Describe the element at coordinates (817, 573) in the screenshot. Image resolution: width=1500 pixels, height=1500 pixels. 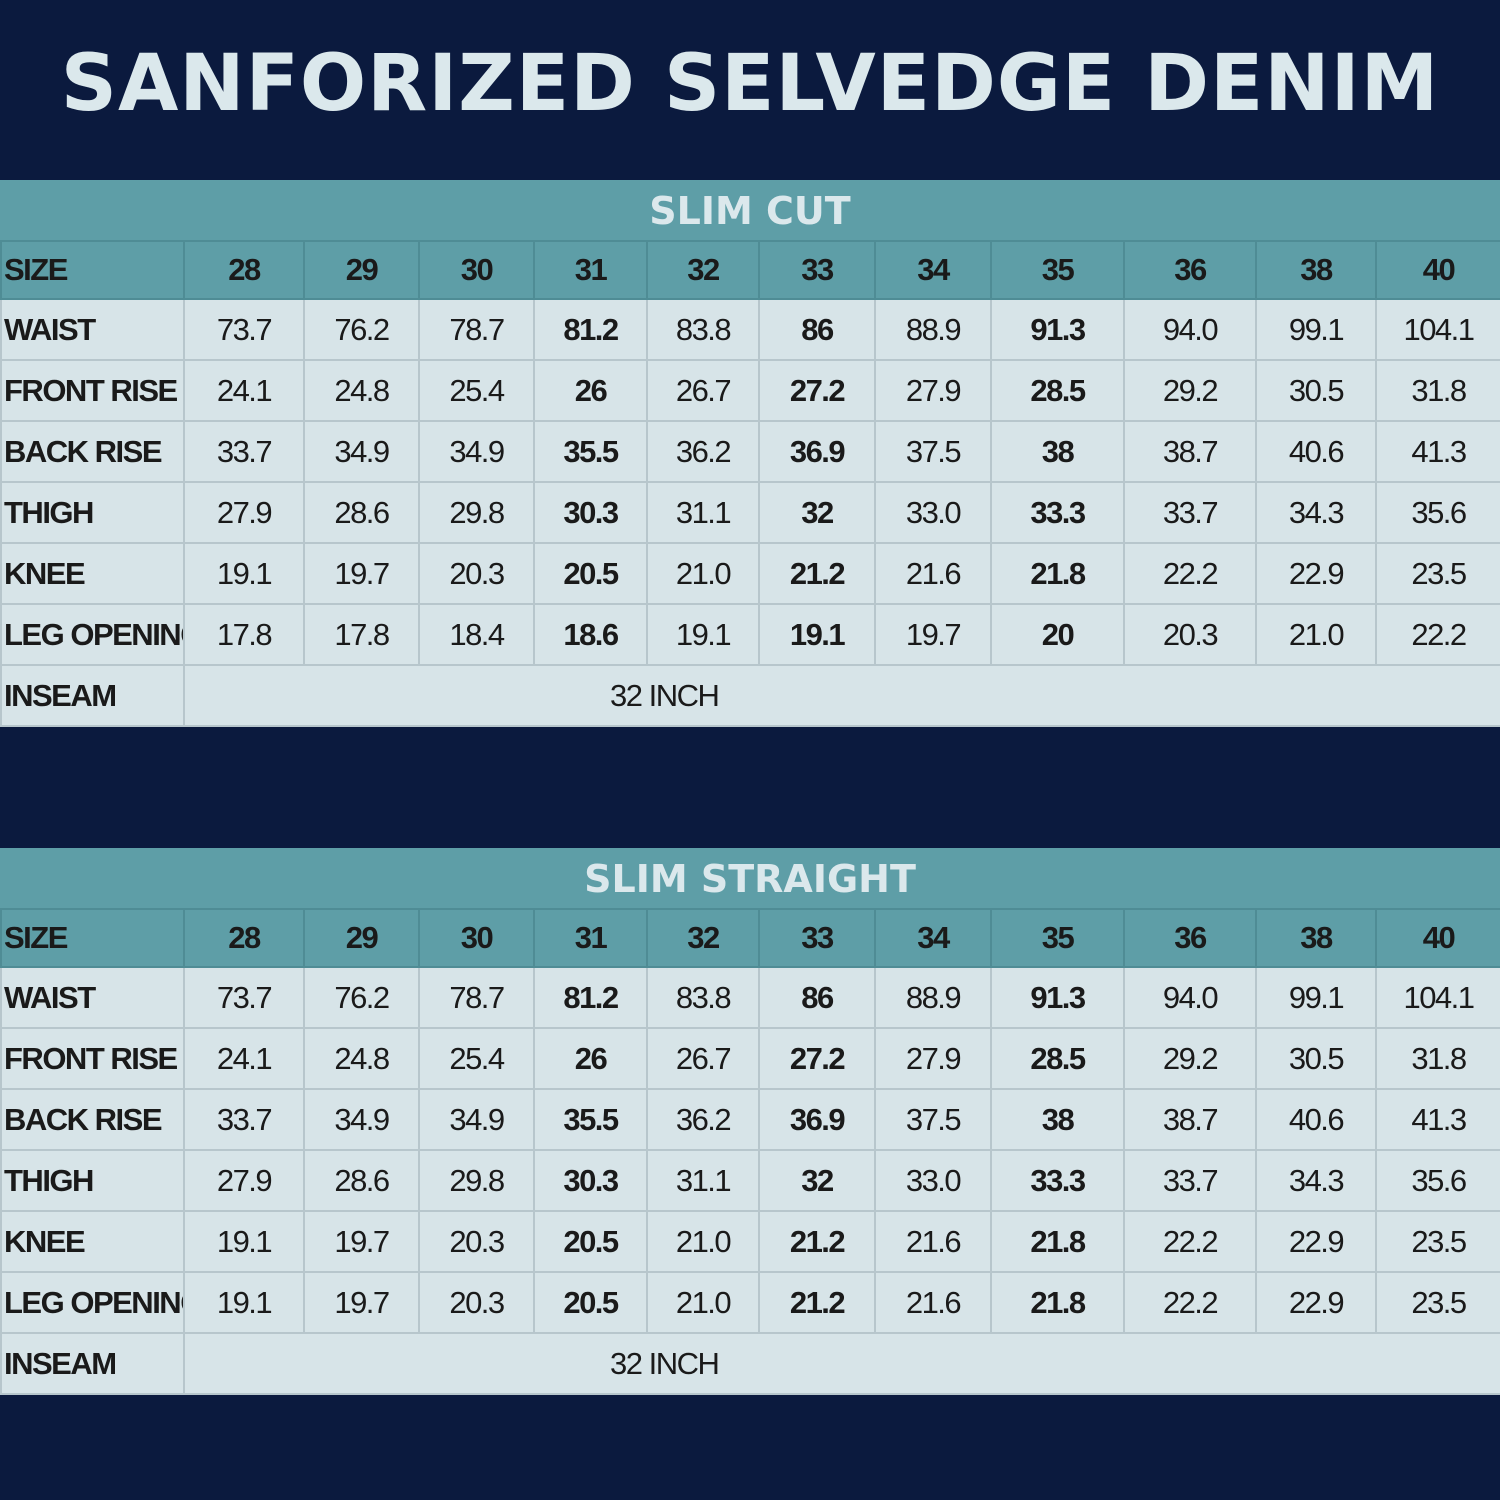
I see `measurement-cell: 21.2` at that location.